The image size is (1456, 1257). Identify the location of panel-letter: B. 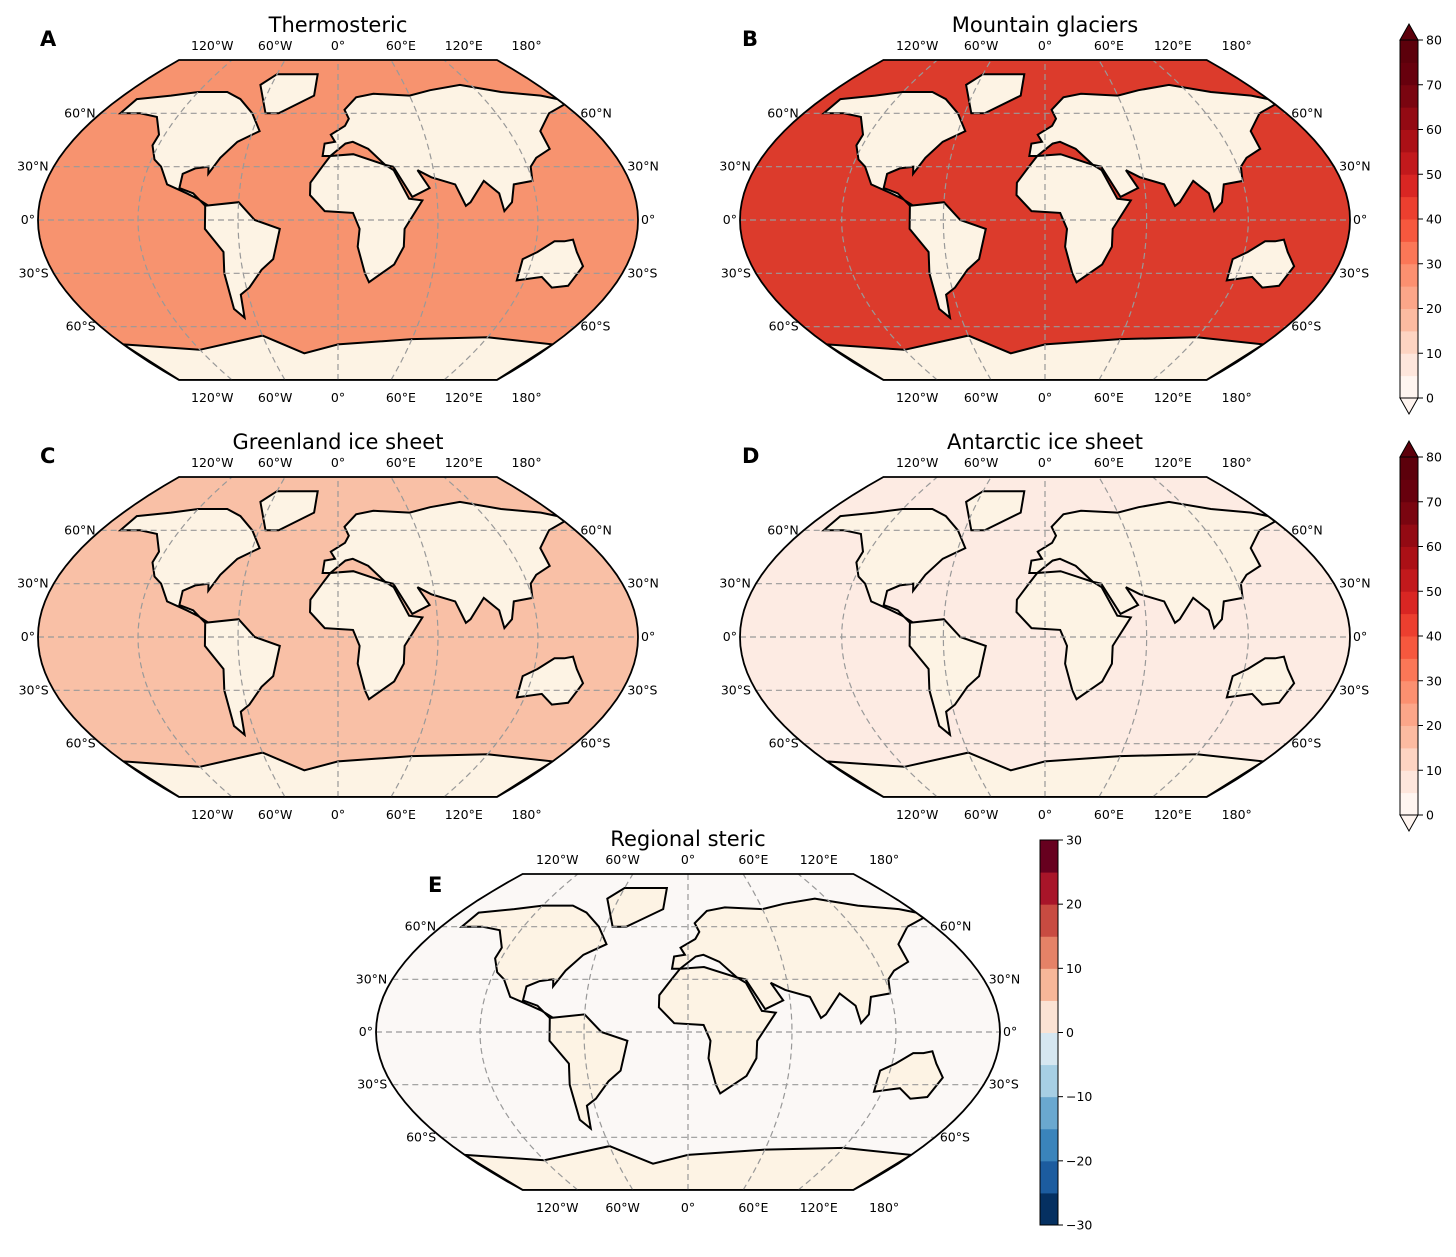
(750, 39).